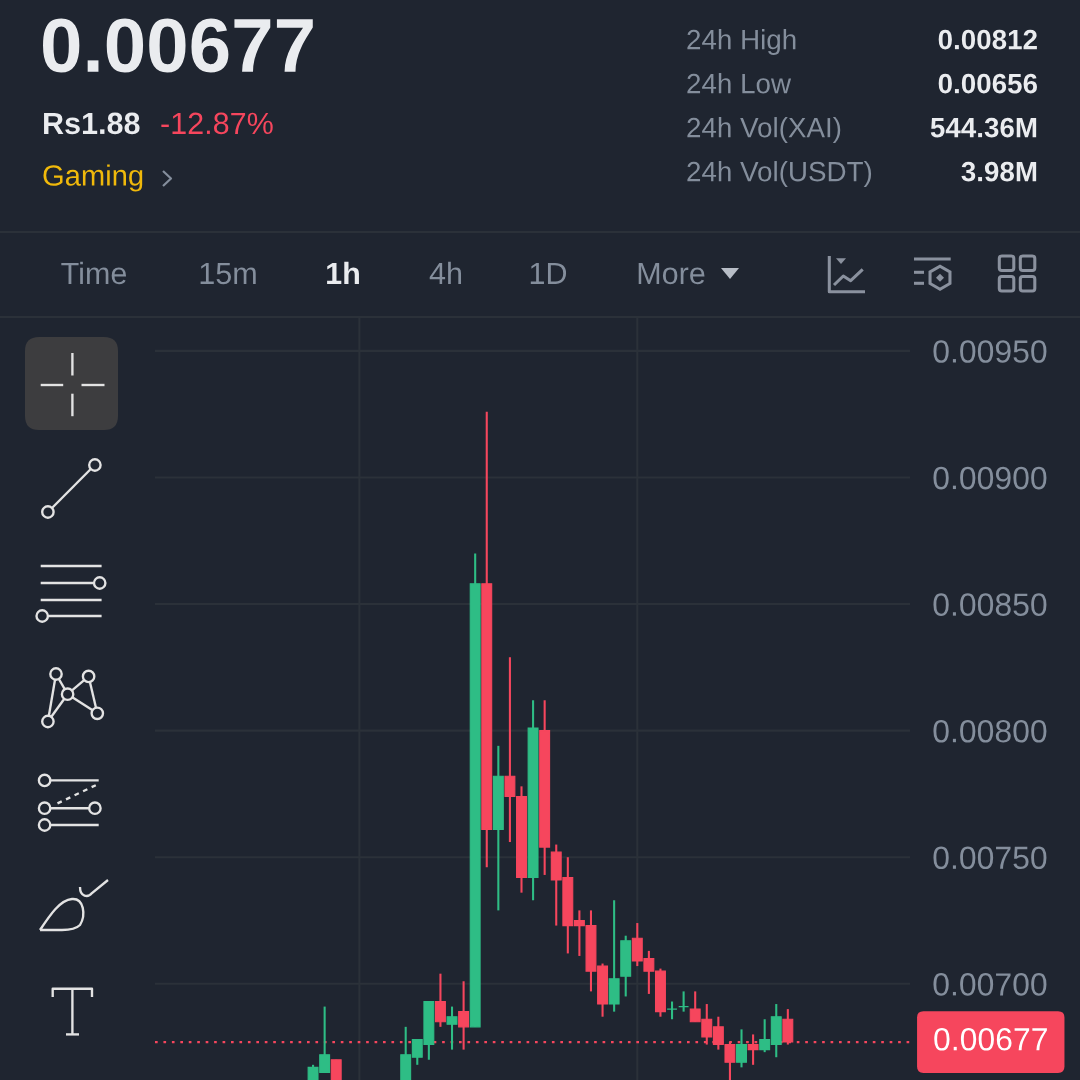 This screenshot has height=1080, width=1080. What do you see at coordinates (94, 273) in the screenshot?
I see `text: Time` at bounding box center [94, 273].